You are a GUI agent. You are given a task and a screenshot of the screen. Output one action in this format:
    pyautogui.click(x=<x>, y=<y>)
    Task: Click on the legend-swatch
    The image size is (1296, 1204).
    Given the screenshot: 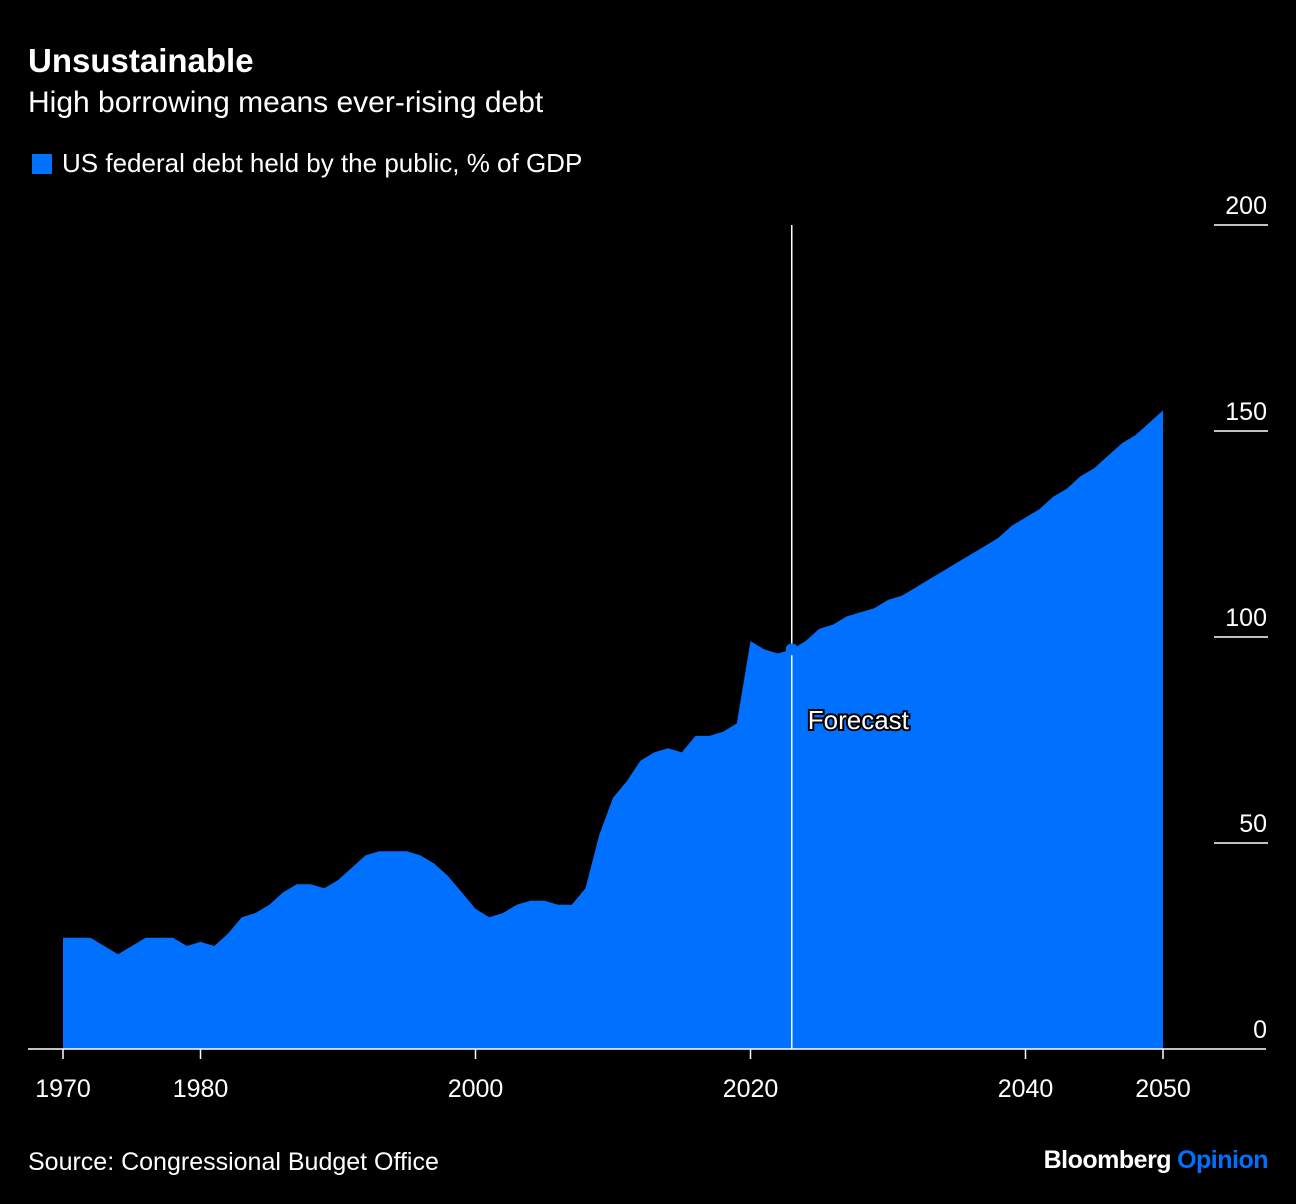 What is the action you would take?
    pyautogui.click(x=42, y=163)
    